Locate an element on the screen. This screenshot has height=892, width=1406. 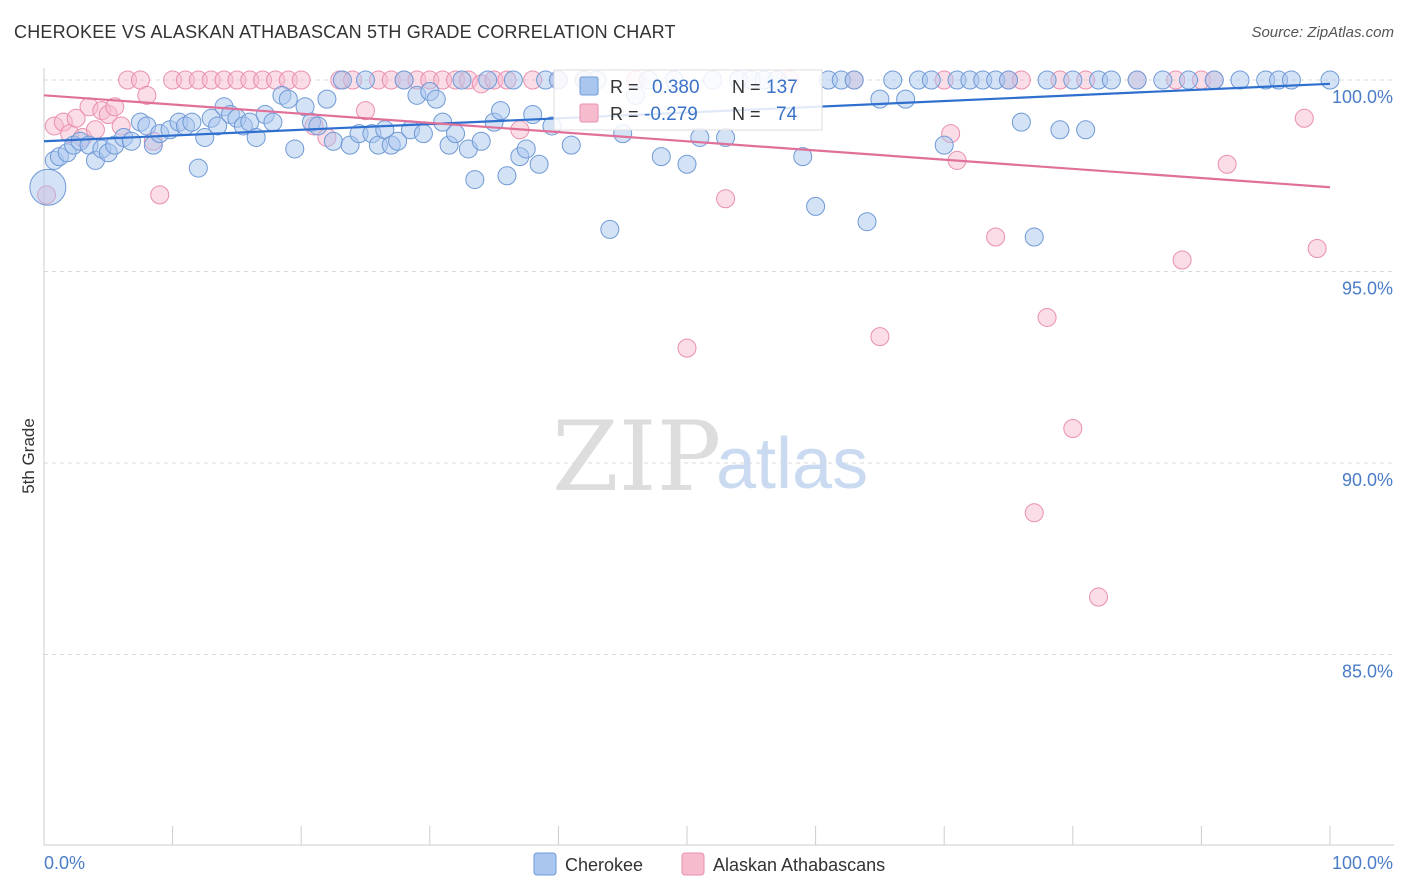
y-tick-label-100: 100.0% is located at coordinates (1362, 97).